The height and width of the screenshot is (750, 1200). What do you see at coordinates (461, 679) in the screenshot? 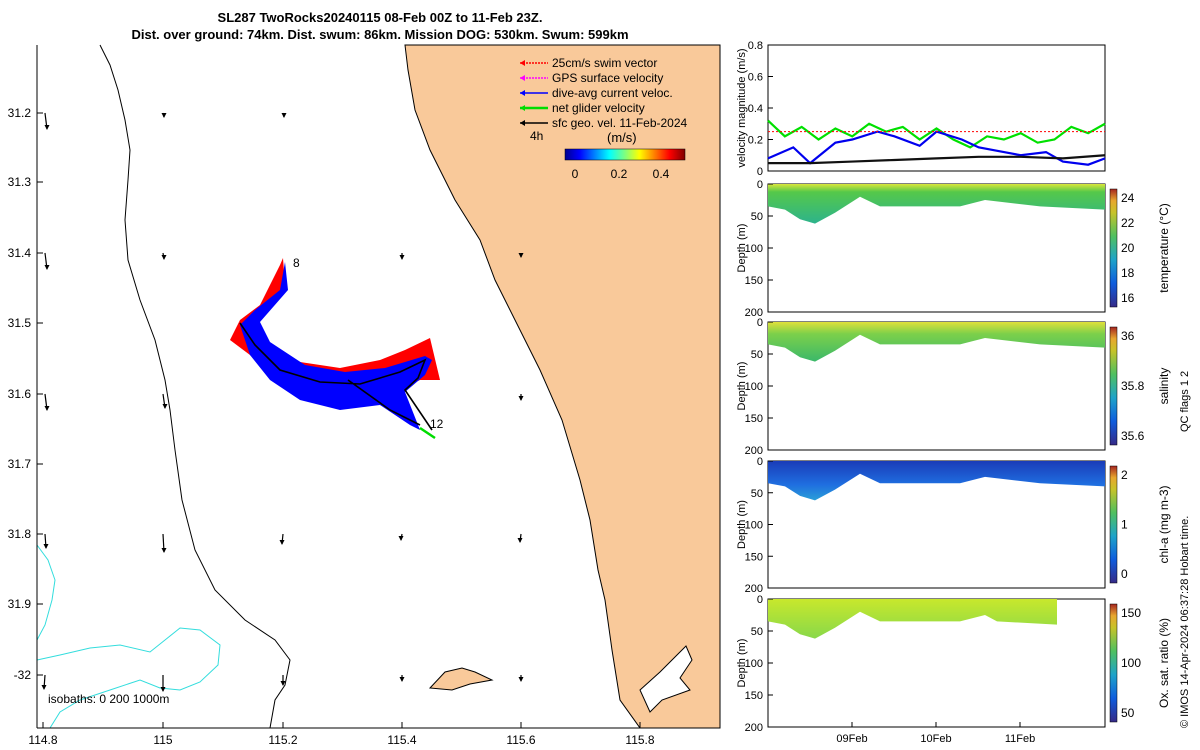
I see `island` at bounding box center [461, 679].